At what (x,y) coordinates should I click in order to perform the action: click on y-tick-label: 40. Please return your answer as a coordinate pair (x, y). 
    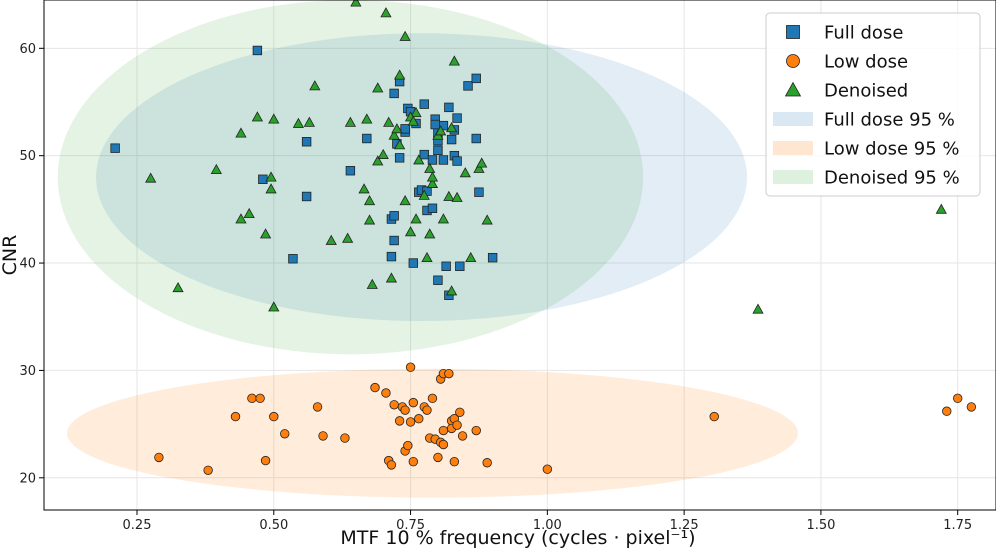
    Looking at the image, I should click on (27, 264).